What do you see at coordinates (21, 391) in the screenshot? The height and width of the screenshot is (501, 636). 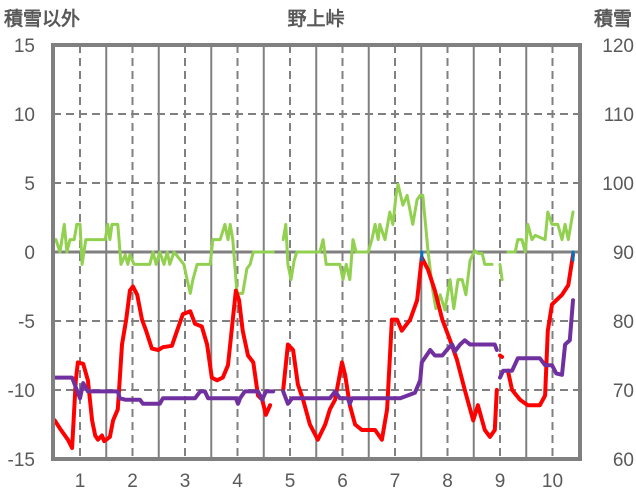 I see `left-tick-label: -10` at bounding box center [21, 391].